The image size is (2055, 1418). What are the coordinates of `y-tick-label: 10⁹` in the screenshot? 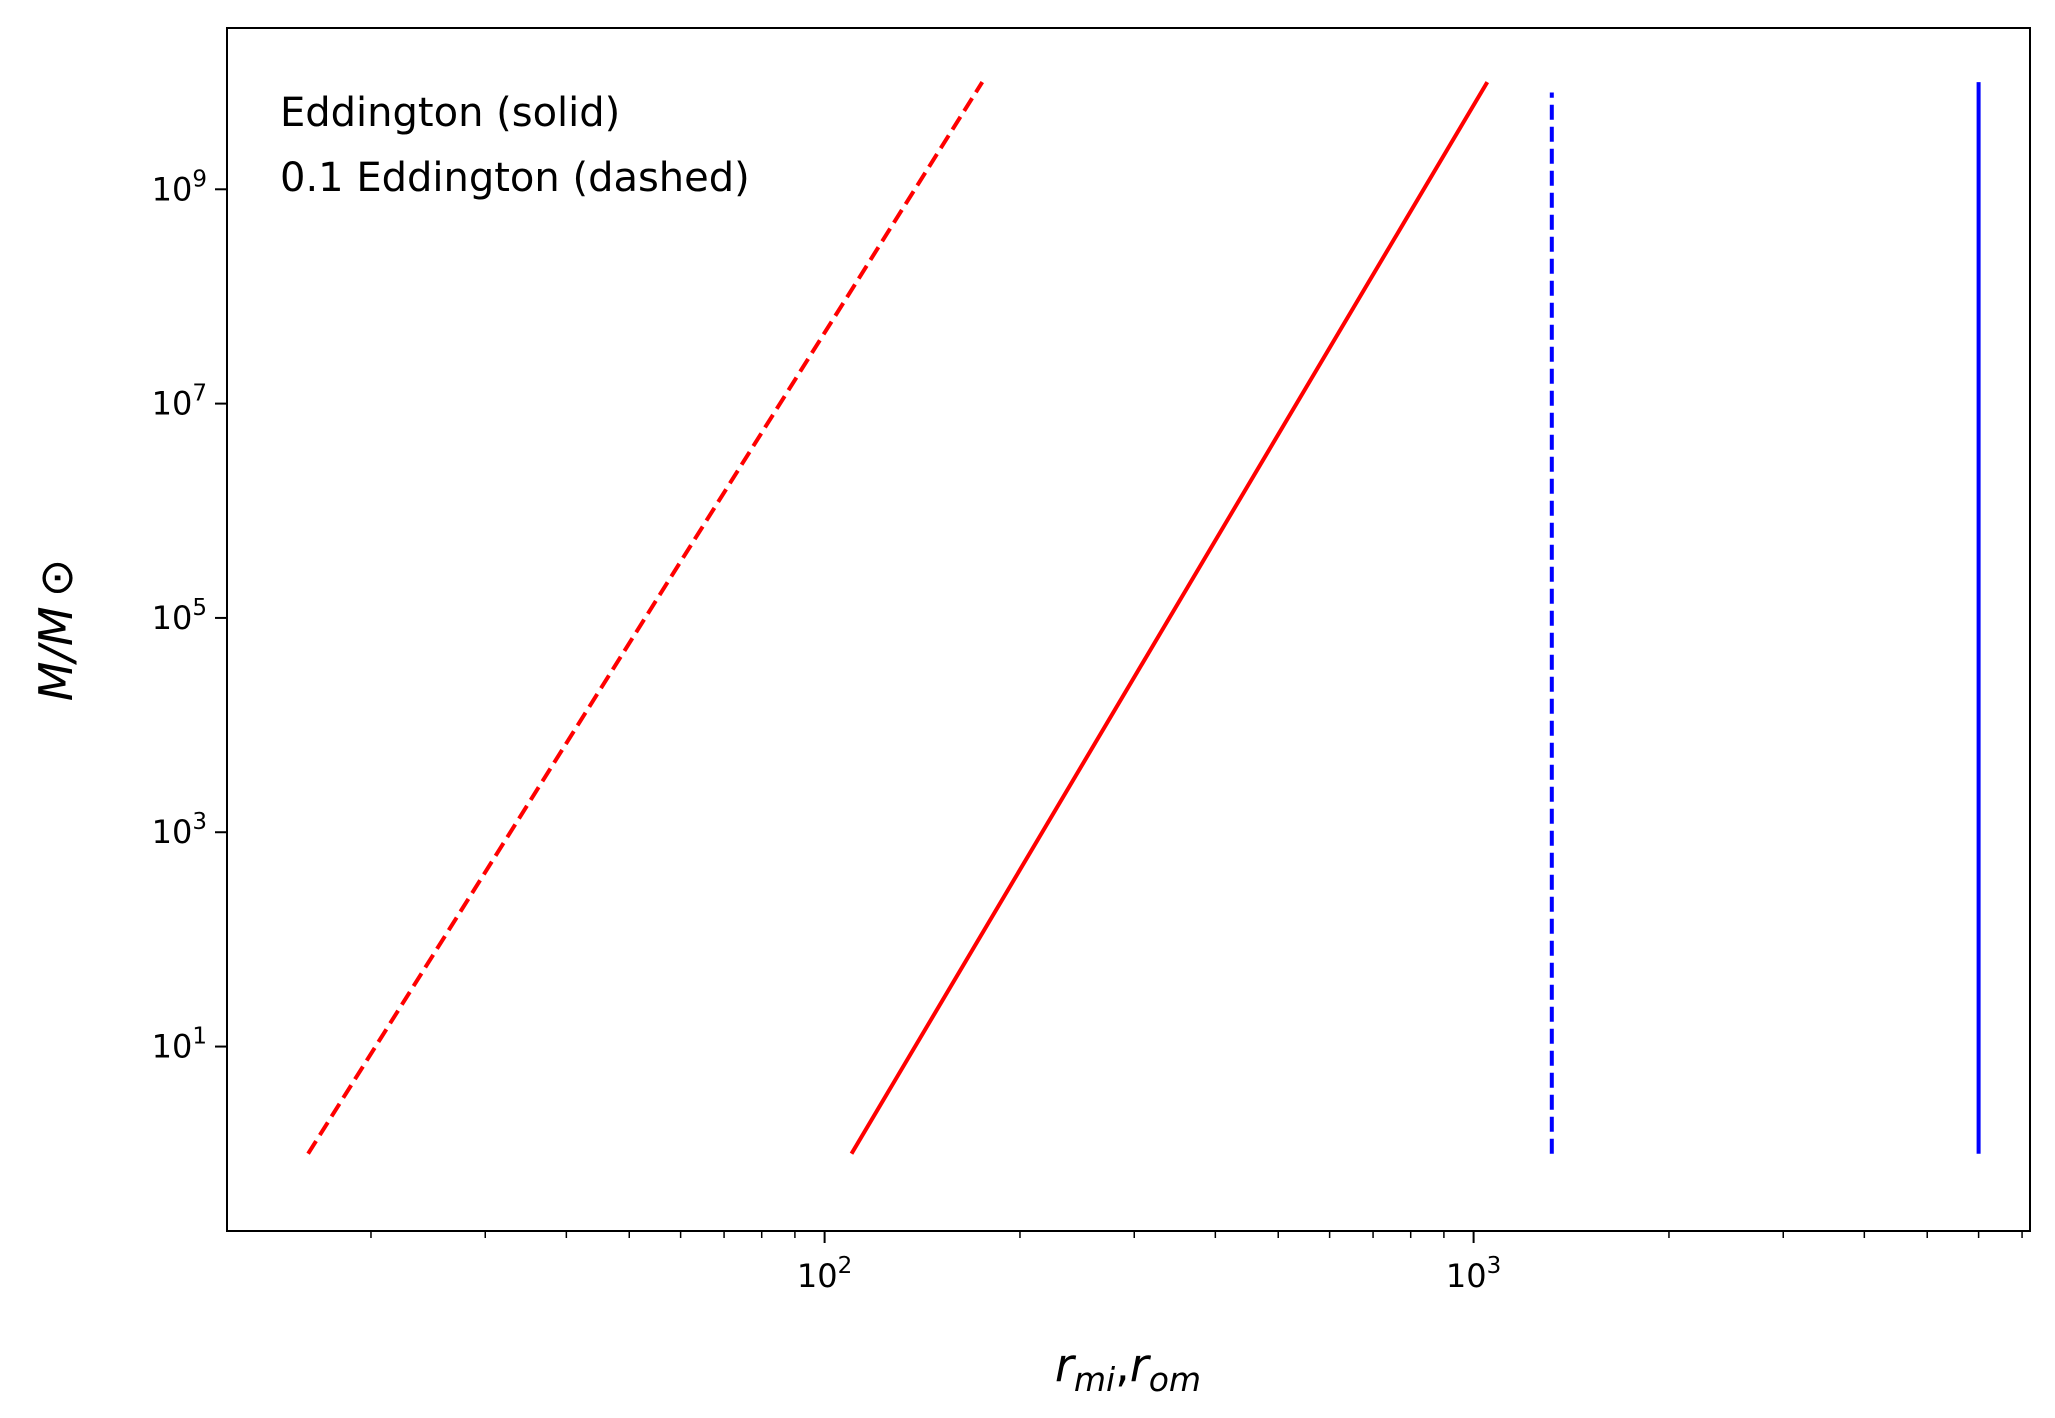 It's located at (179, 187).